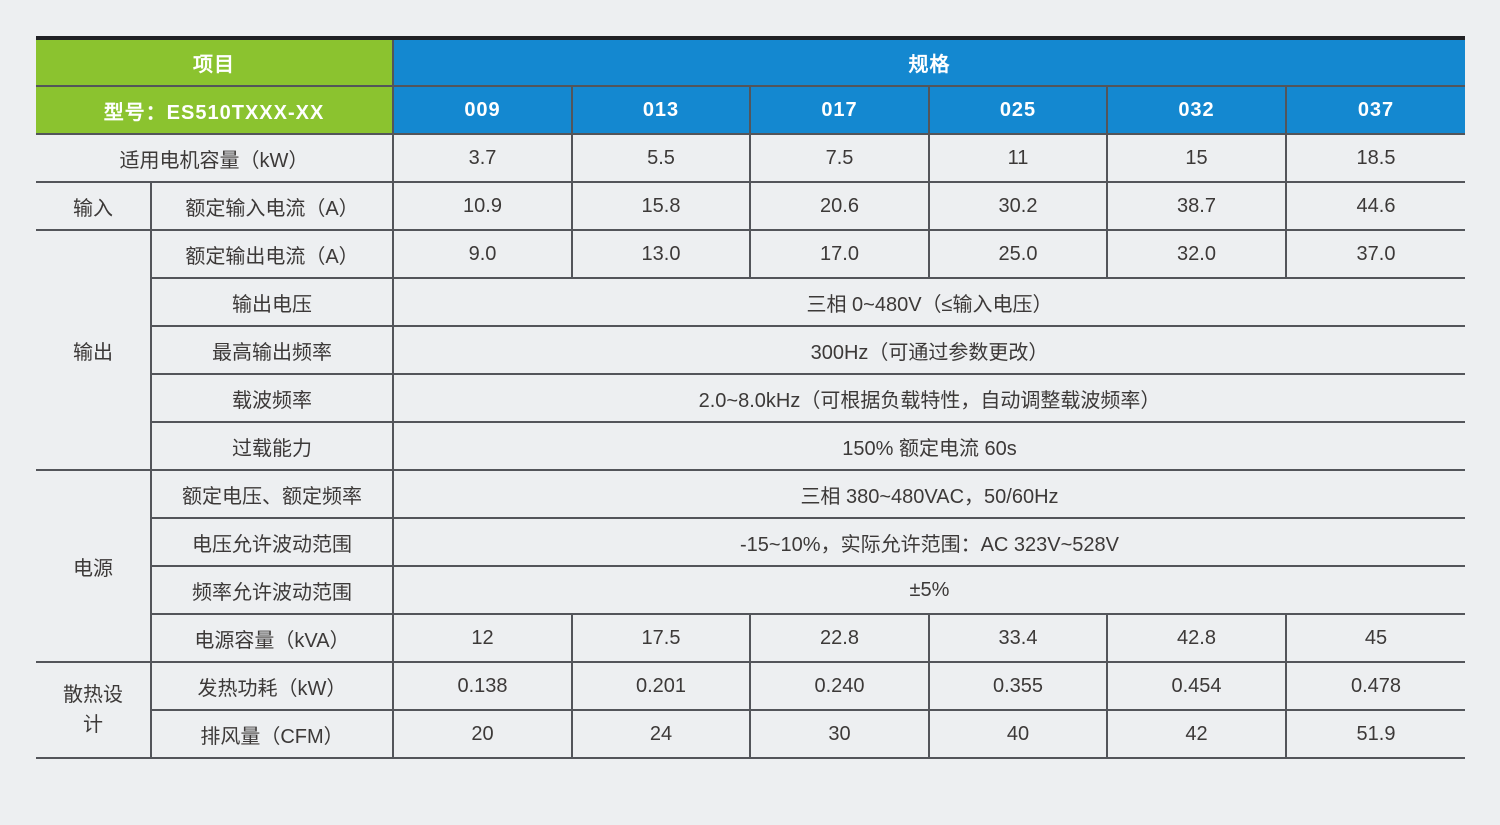 The height and width of the screenshot is (825, 1500). I want to click on row-label-power-capacity: 电源容量（kVA）, so click(272, 638).